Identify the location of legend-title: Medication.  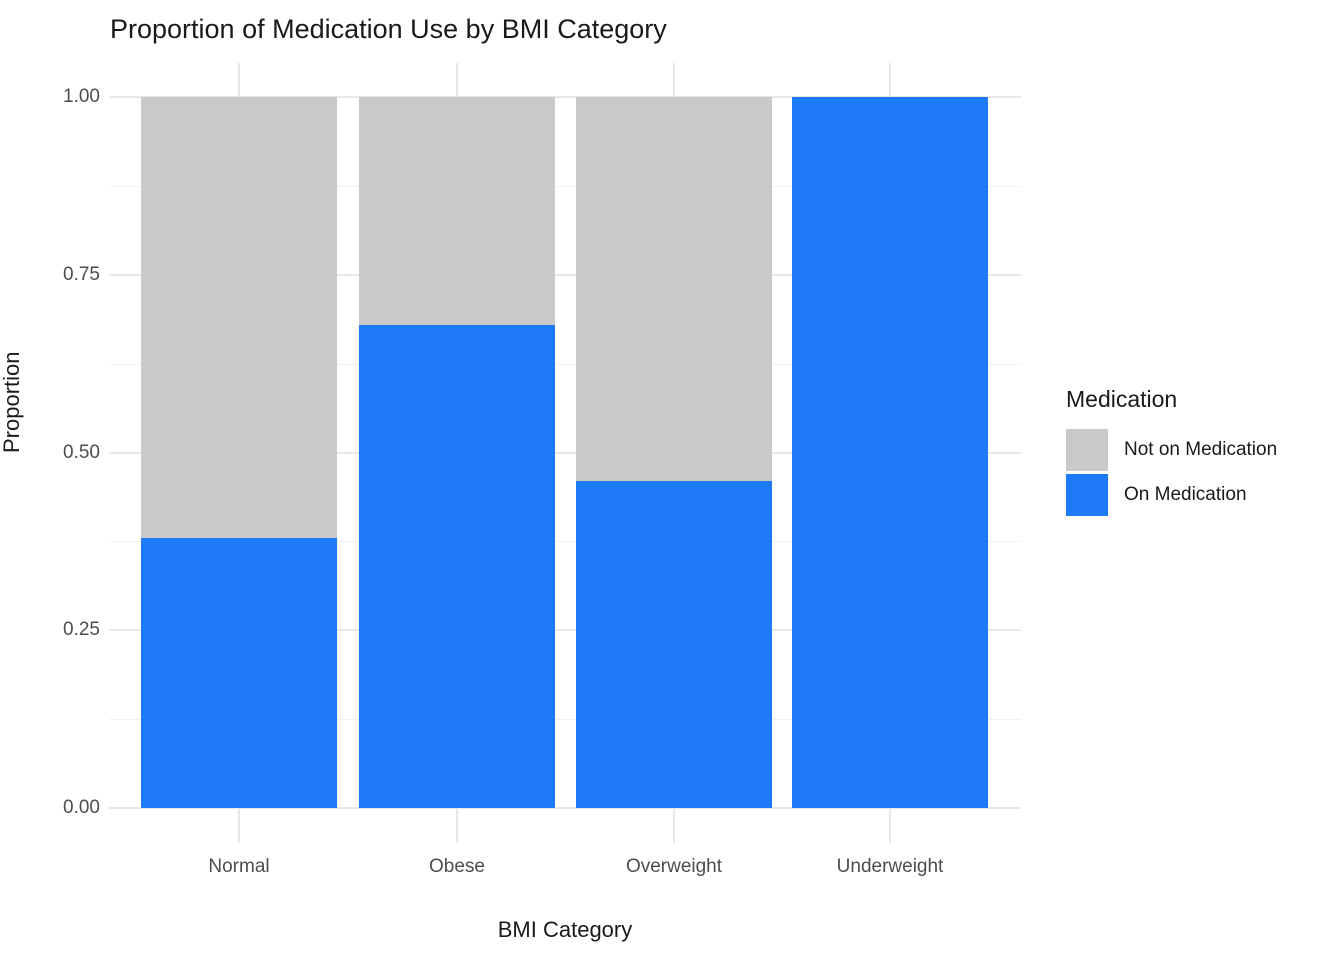
(1122, 399).